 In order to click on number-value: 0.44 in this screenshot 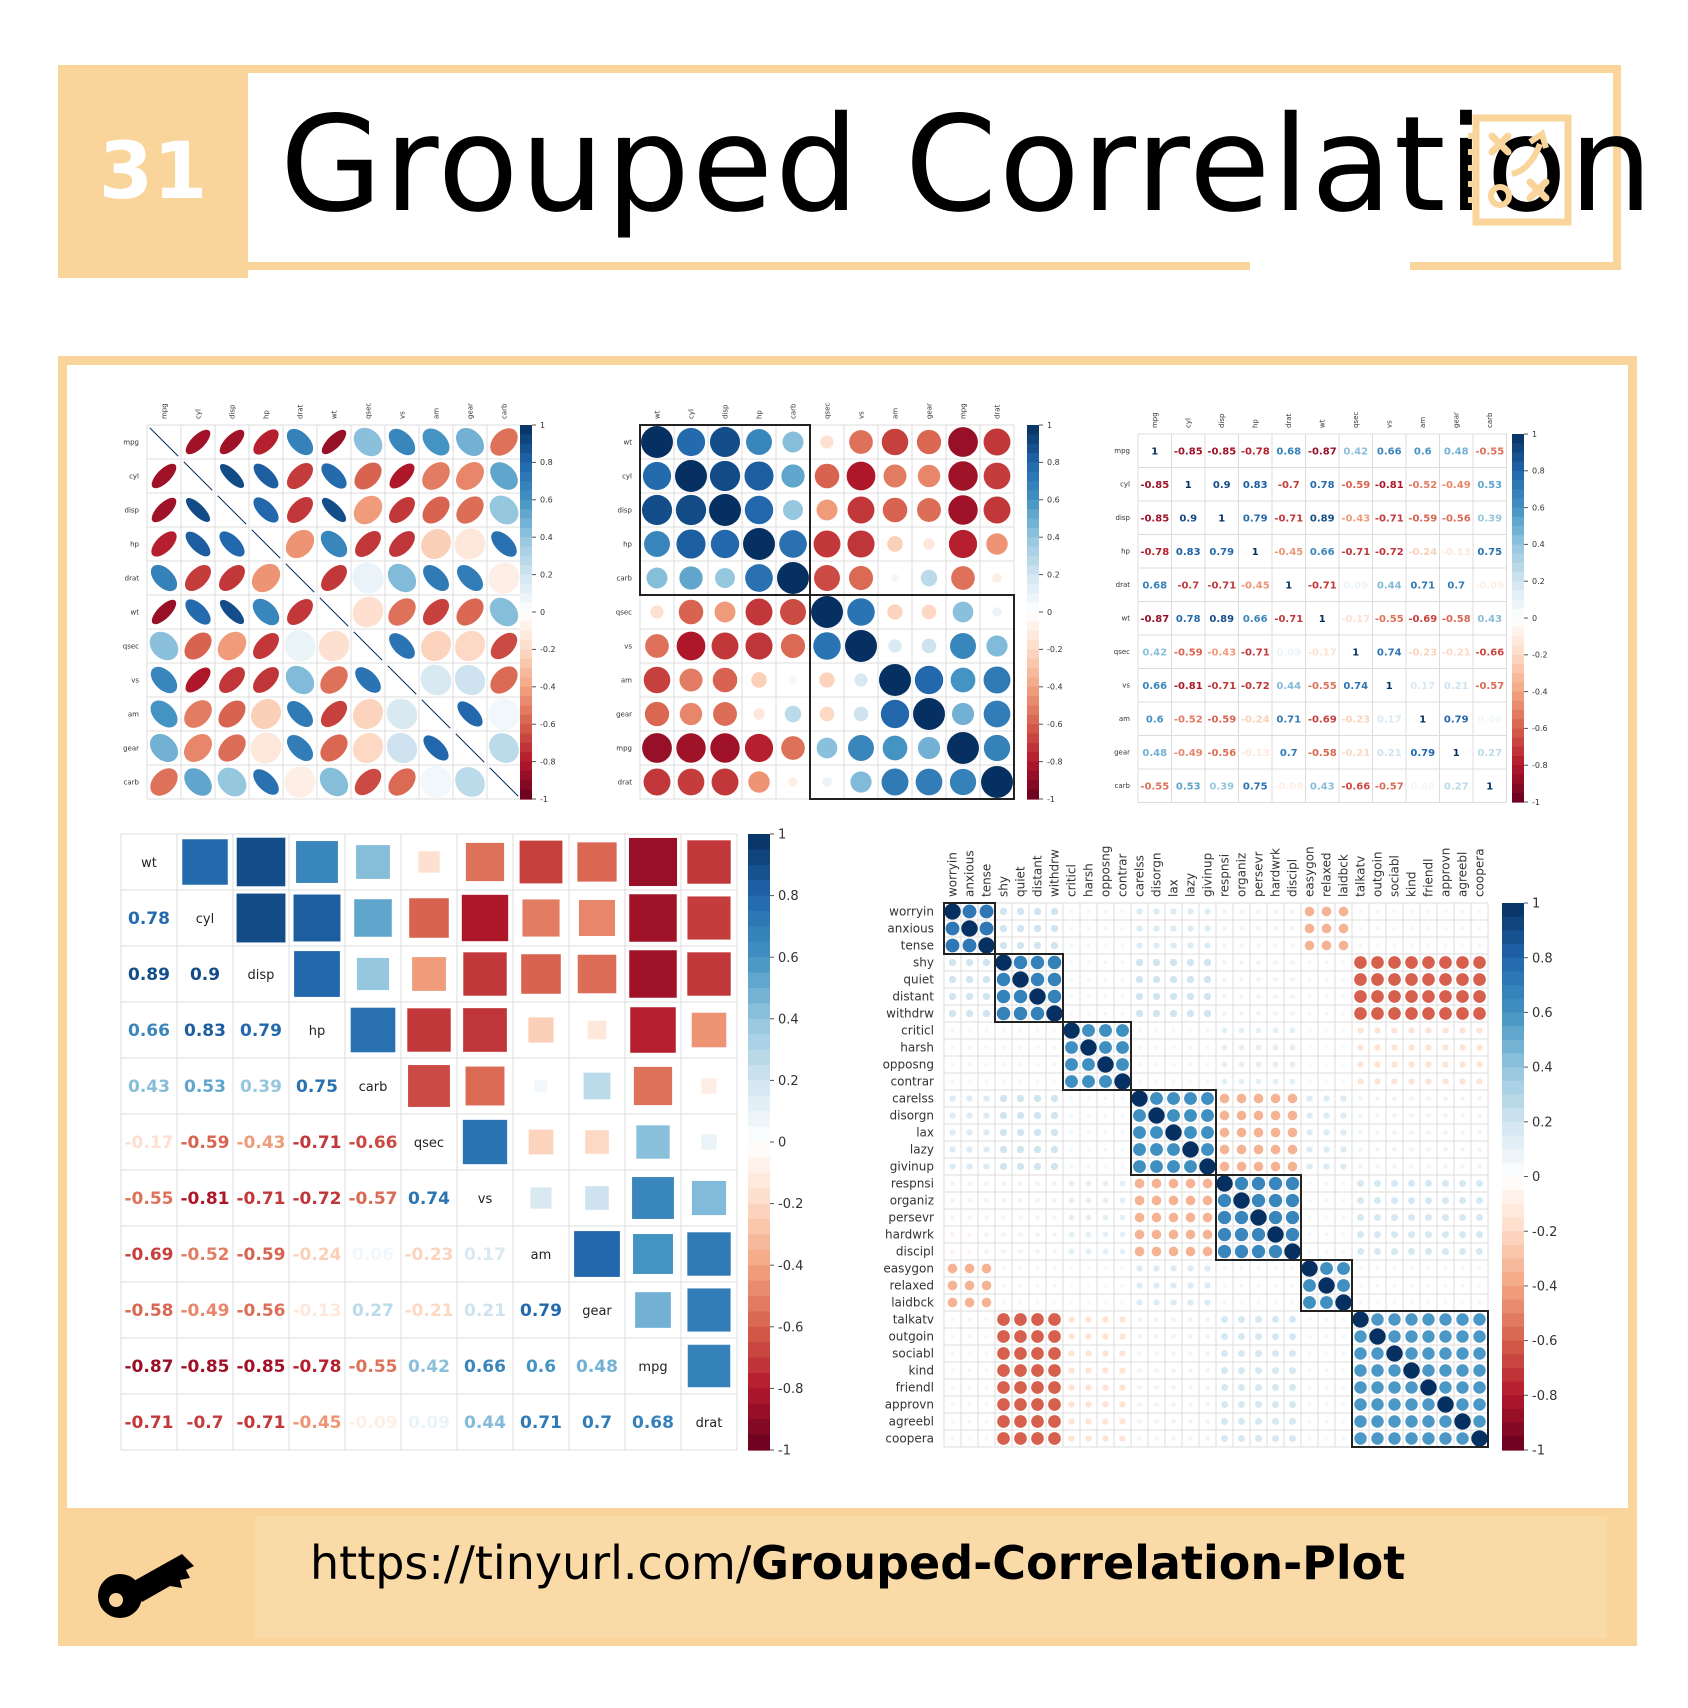, I will do `click(1389, 585)`.